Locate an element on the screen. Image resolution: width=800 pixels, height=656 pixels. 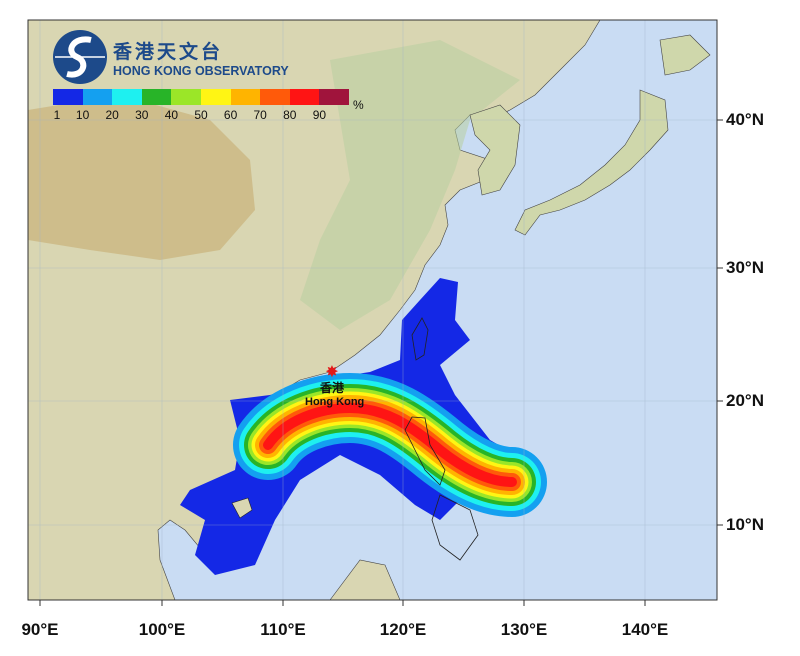
lon-label: 100°E is located at coordinates (162, 629).